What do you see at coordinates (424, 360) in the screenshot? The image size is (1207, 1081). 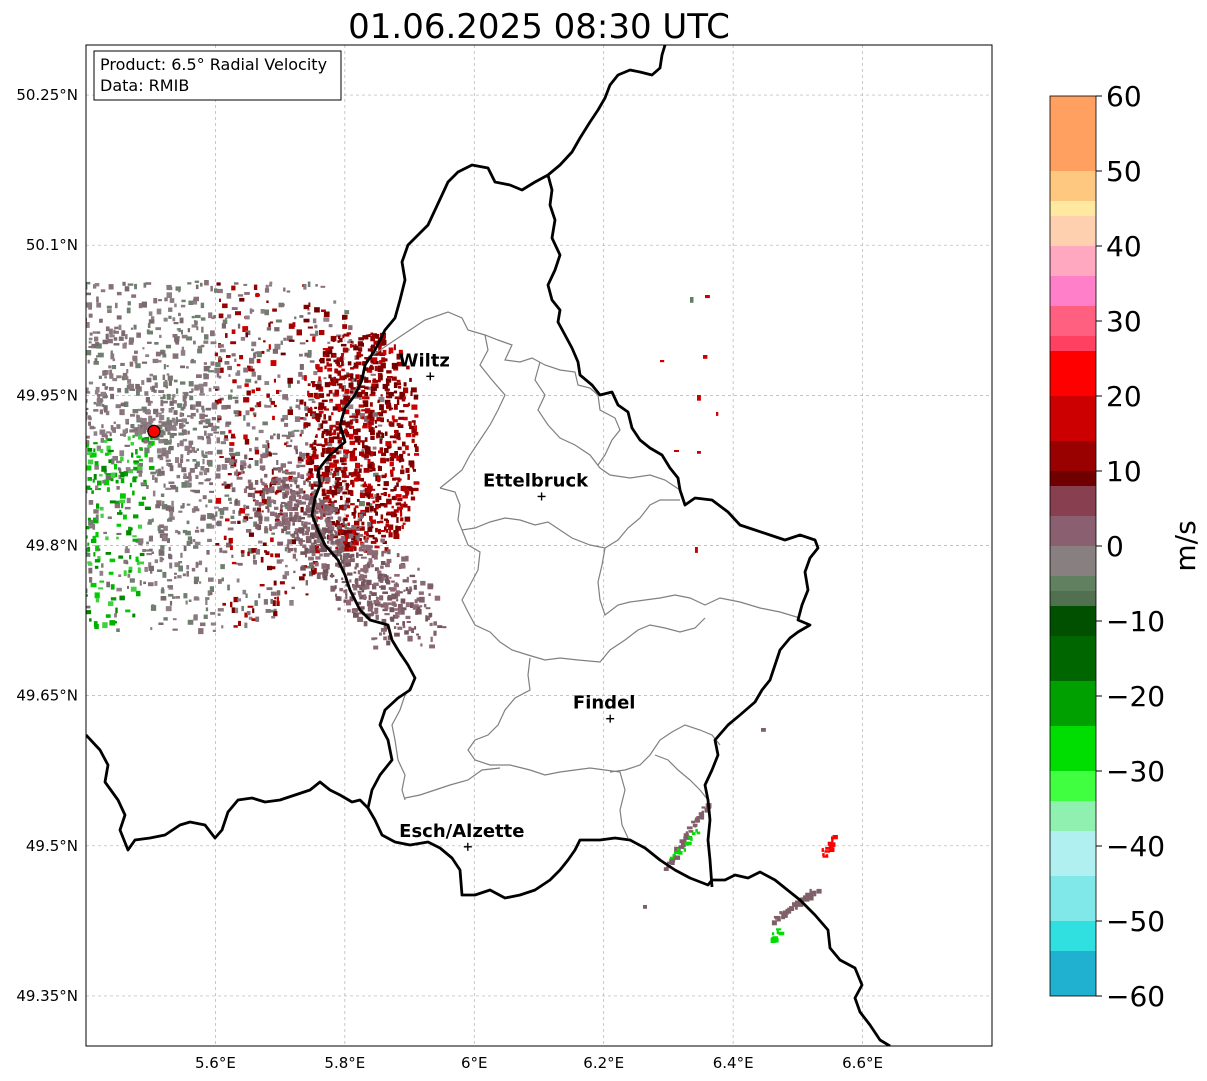 I see `city-label: Wiltz` at bounding box center [424, 360].